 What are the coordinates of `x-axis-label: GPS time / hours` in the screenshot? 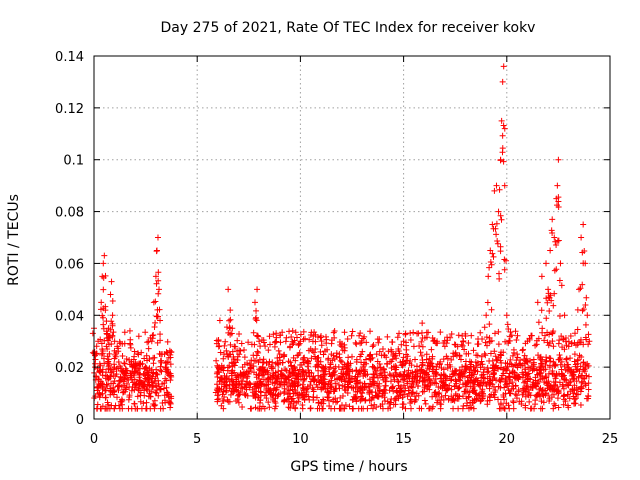 It's located at (348, 467).